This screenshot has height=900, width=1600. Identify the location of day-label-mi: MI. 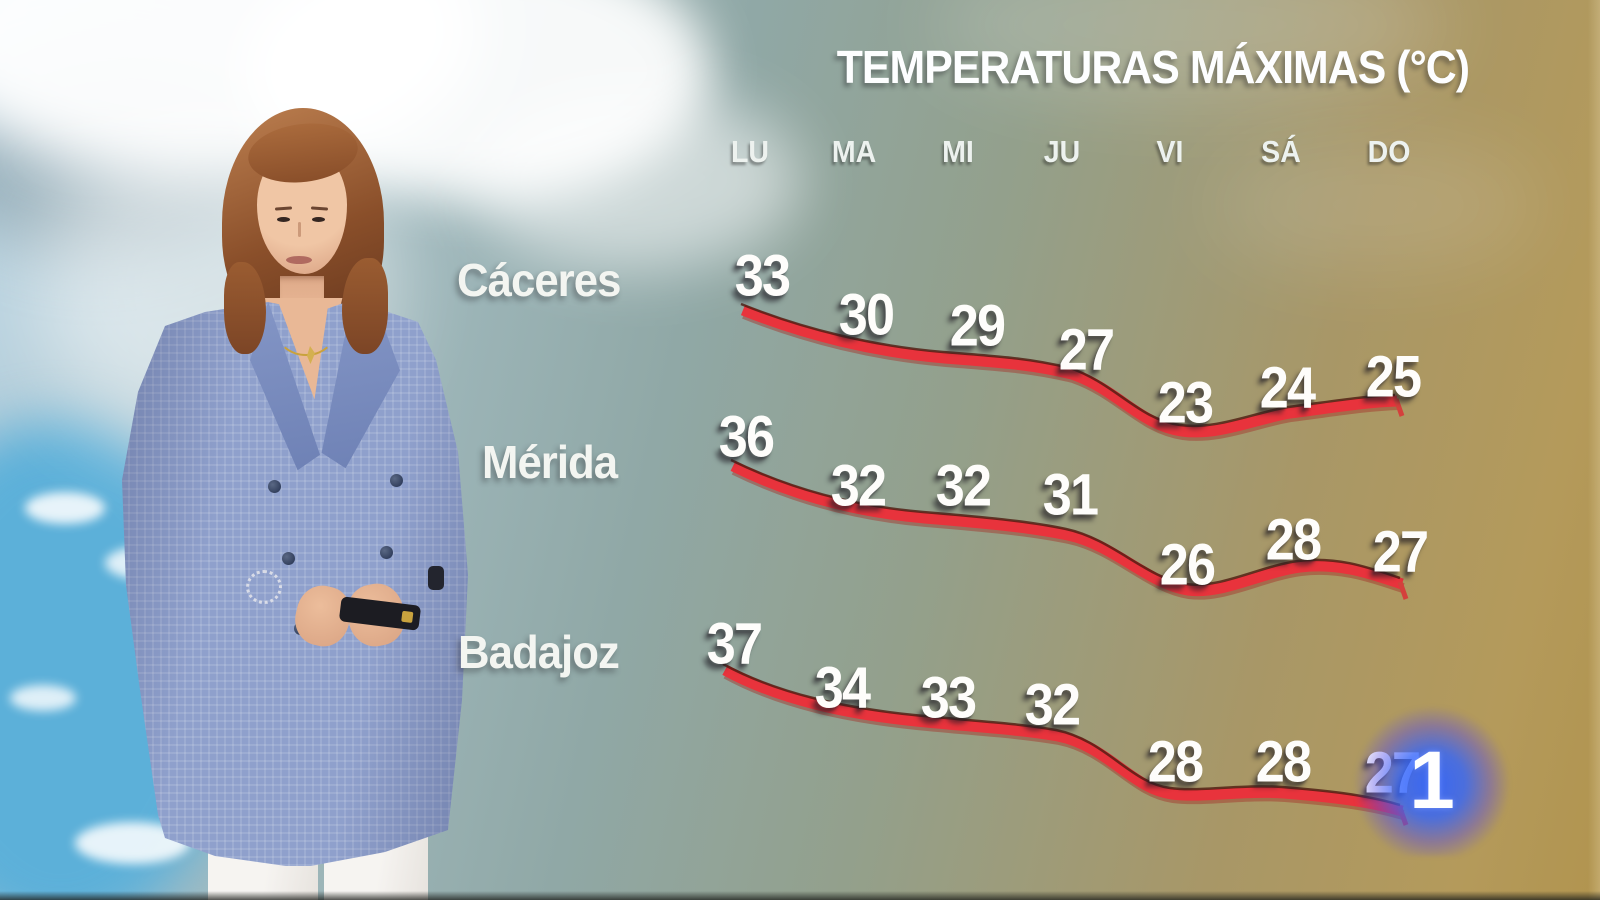
(958, 151).